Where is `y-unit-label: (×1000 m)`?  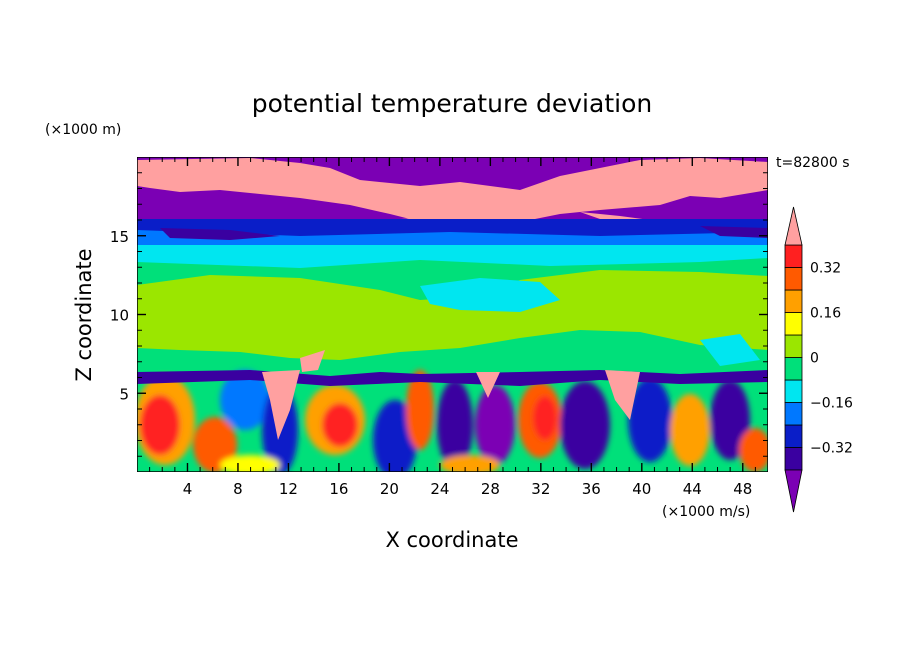
y-unit-label: (×1000 m) is located at coordinates (83, 130).